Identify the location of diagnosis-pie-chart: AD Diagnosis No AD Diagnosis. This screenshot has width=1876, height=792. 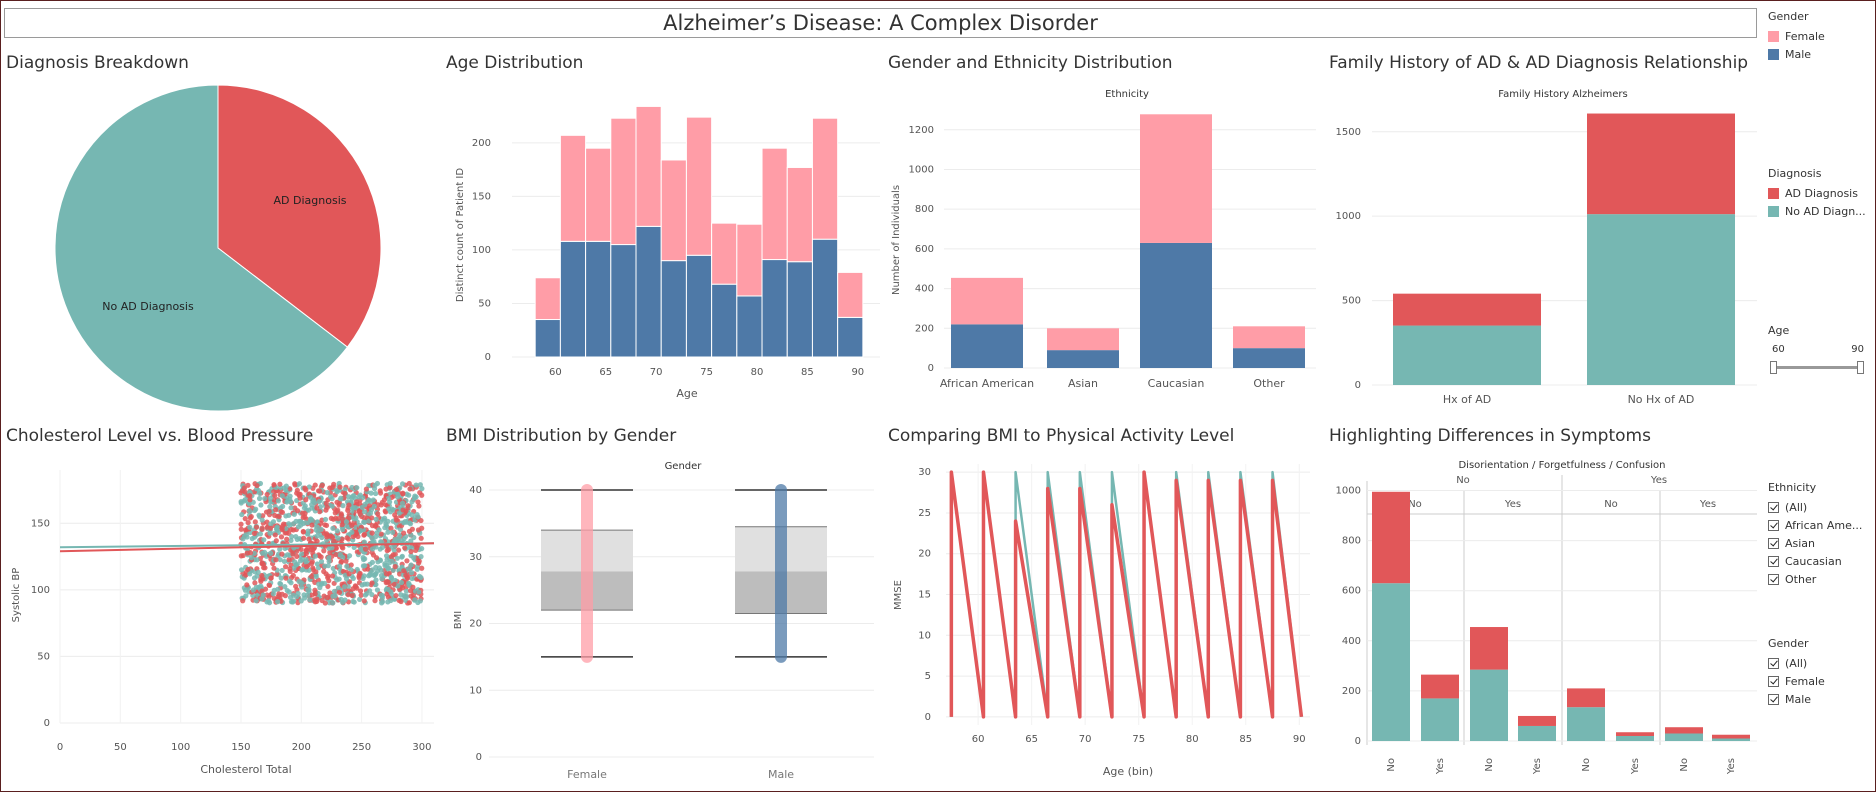
(220, 245).